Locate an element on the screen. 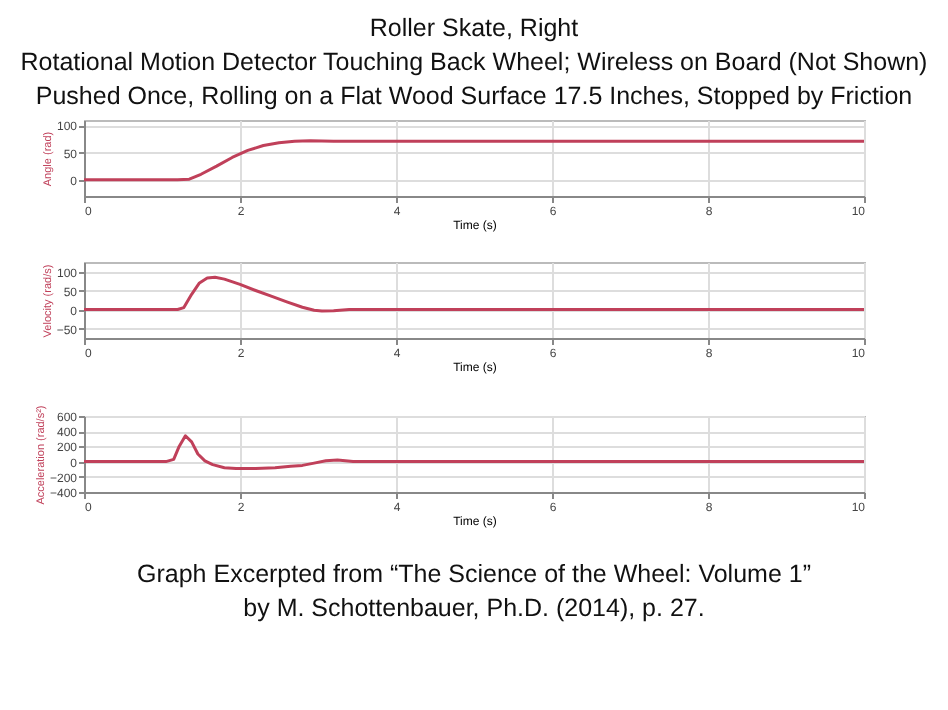 This screenshot has height=710, width=948. text: by M. Schottenbauer, Ph.D. (2014), p. 27. is located at coordinates (474, 609).